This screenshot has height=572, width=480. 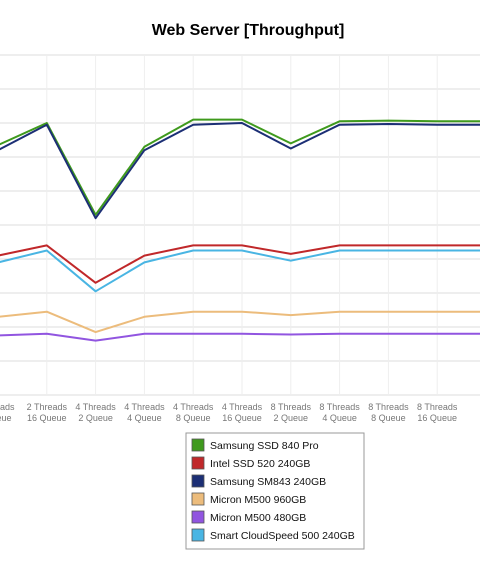 What do you see at coordinates (47, 407) in the screenshot?
I see `x-tick-label-line: 2 Threads` at bounding box center [47, 407].